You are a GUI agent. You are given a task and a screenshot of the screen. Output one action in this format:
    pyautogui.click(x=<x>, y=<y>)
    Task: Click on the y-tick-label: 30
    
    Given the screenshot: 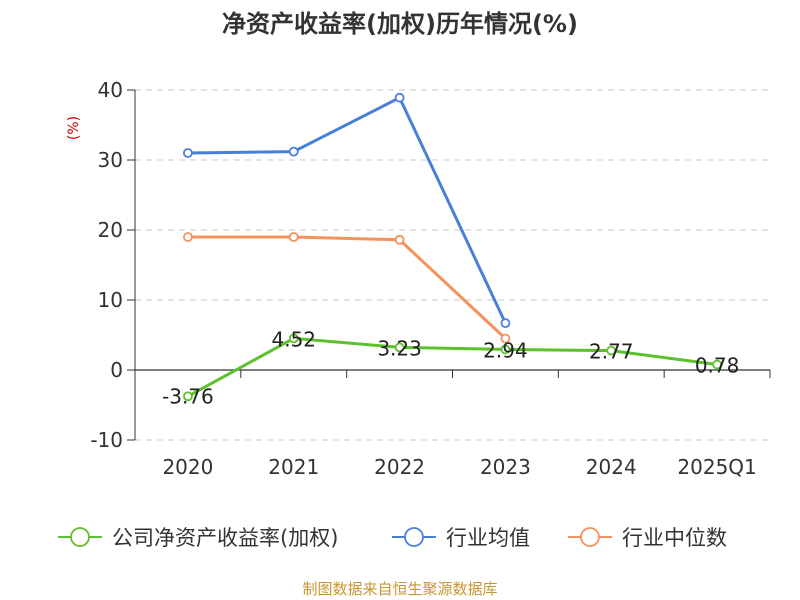 What is the action you would take?
    pyautogui.click(x=110, y=160)
    